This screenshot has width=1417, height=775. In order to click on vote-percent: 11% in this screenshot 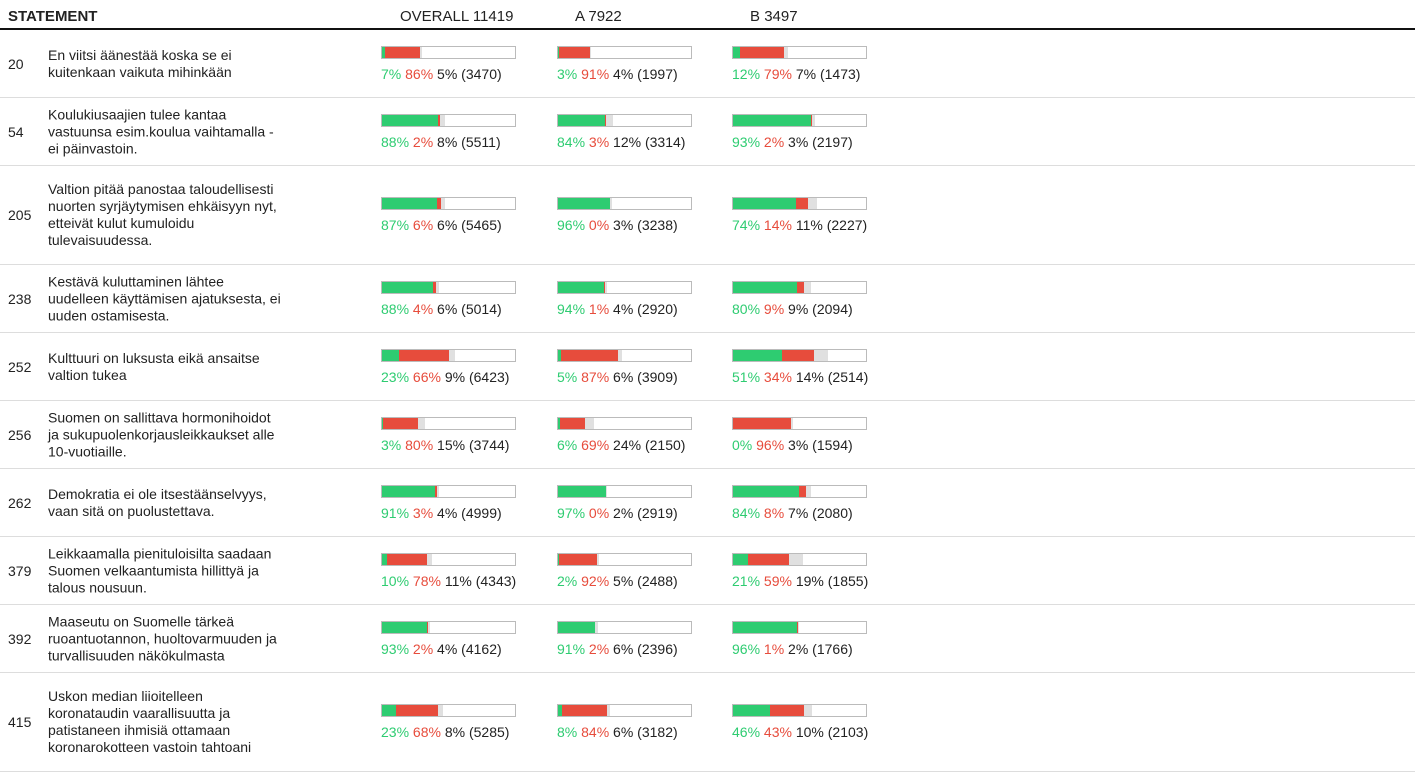, I will do `click(458, 580)`.